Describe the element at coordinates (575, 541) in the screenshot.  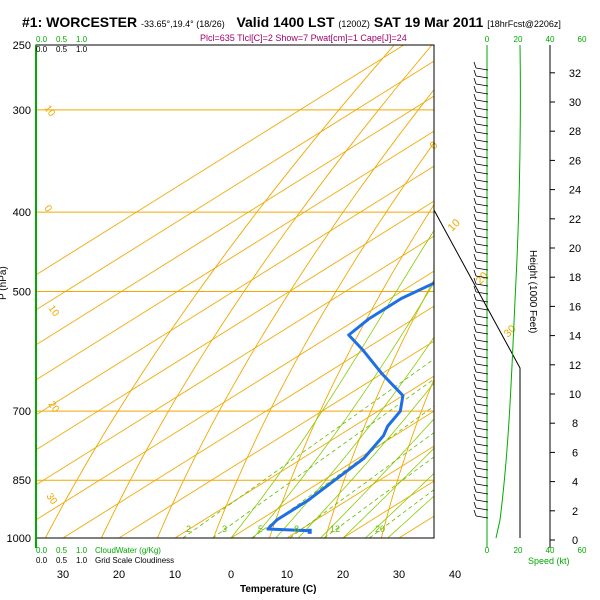
I see `height-tick-label: 0` at that location.